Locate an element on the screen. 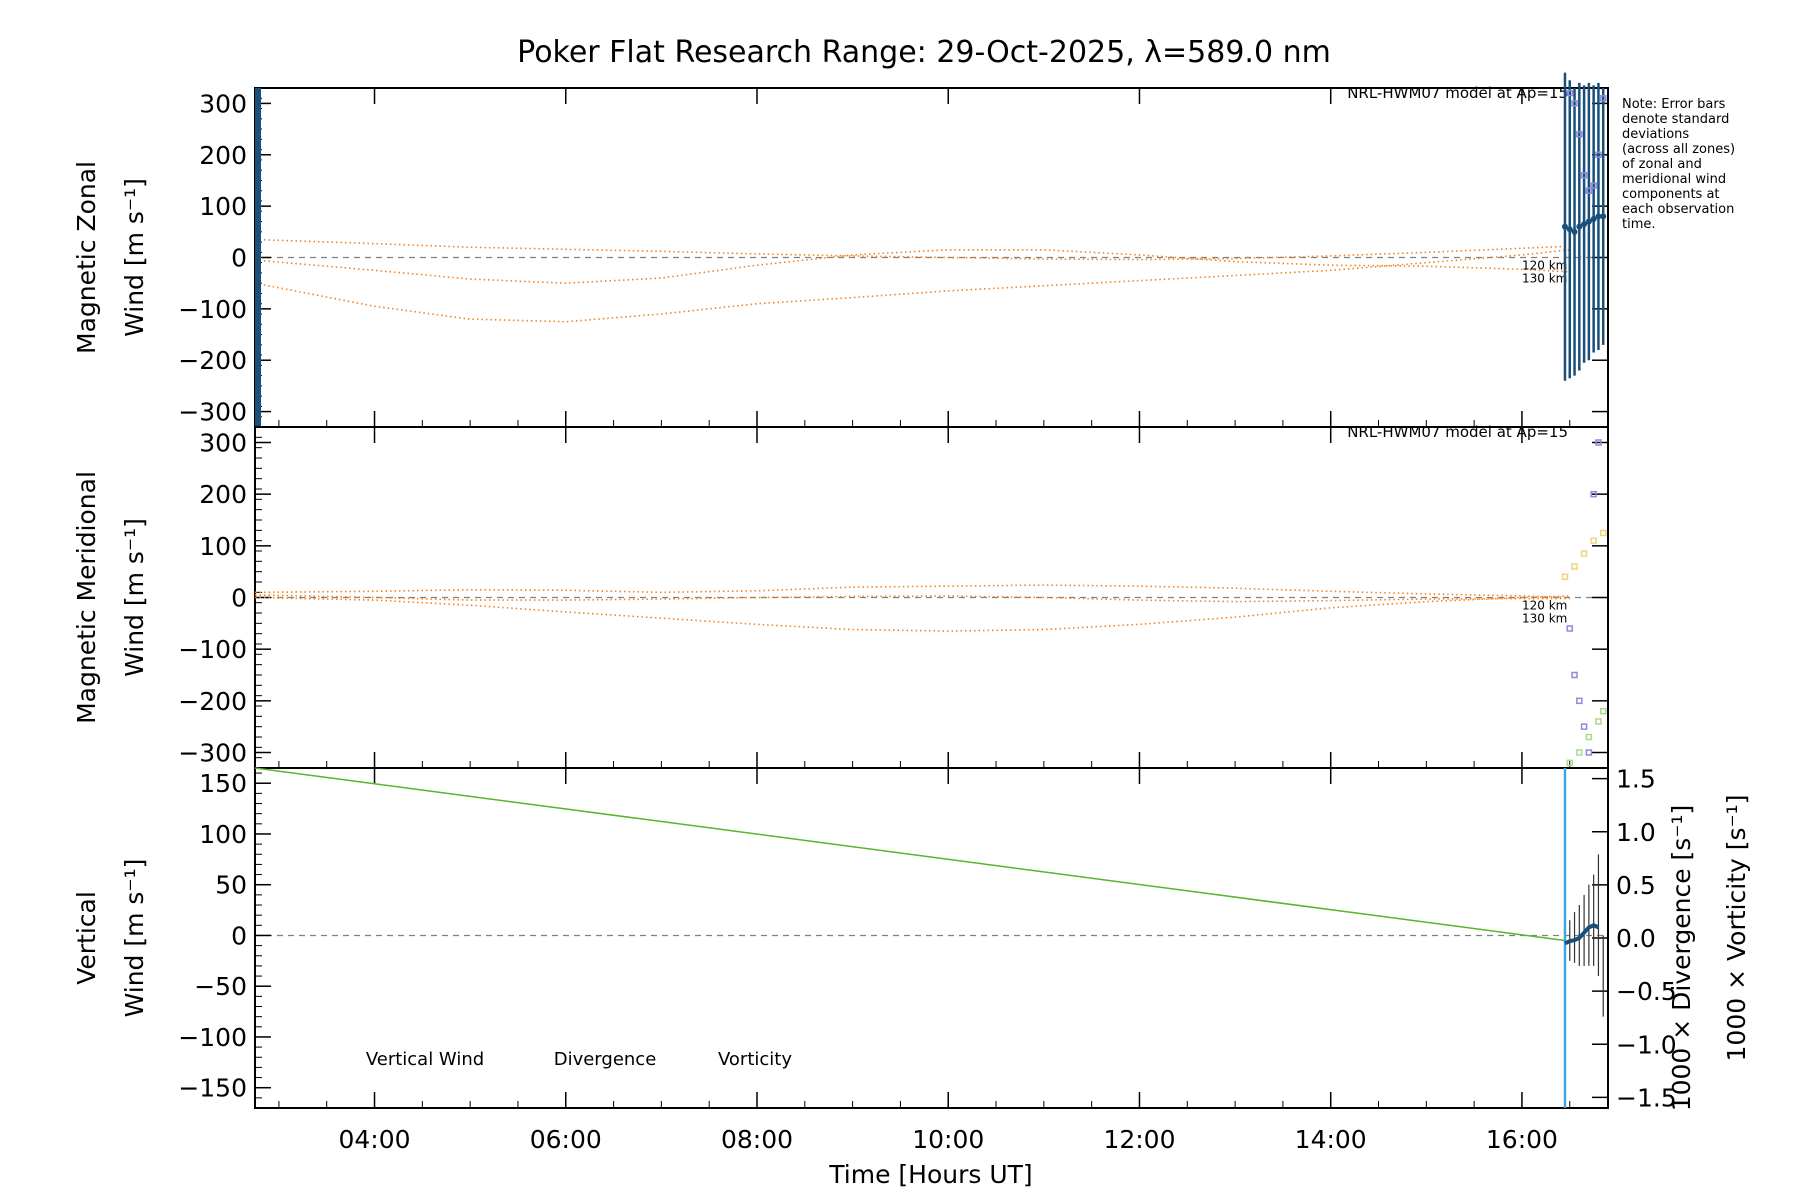  y-tick-label: −200 is located at coordinates (212, 360).